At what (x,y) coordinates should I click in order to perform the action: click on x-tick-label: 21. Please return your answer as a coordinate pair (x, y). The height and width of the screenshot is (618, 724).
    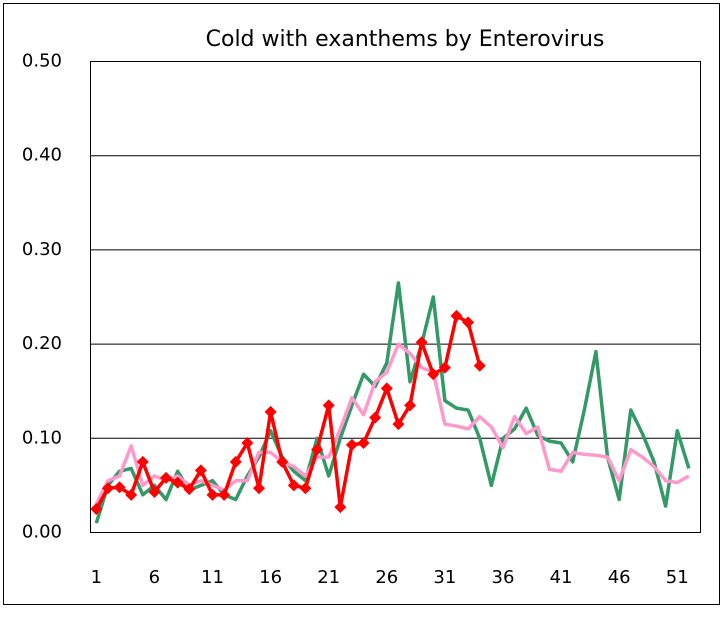
    Looking at the image, I should click on (328, 577).